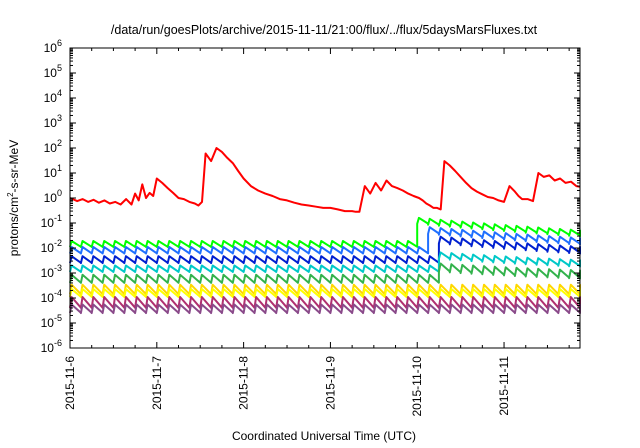 Image resolution: width=640 pixels, height=448 pixels. What do you see at coordinates (59, 43) in the screenshot?
I see `y-tick-exp: 6` at bounding box center [59, 43].